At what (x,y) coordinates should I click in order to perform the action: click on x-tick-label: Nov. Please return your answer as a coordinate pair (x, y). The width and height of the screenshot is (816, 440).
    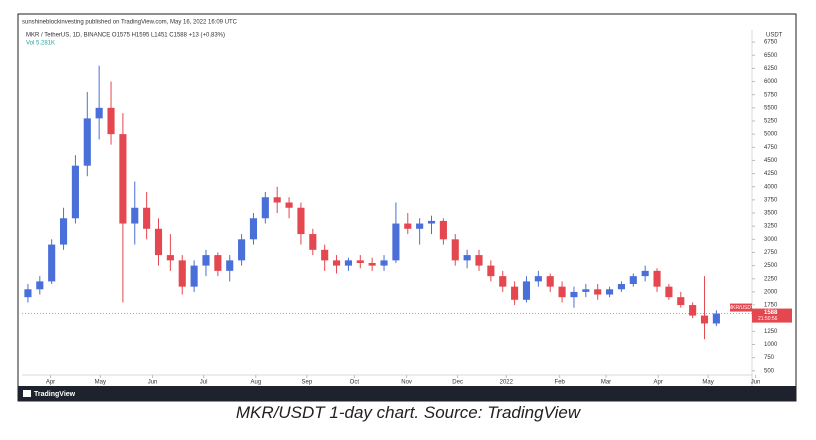
    Looking at the image, I should click on (406, 383).